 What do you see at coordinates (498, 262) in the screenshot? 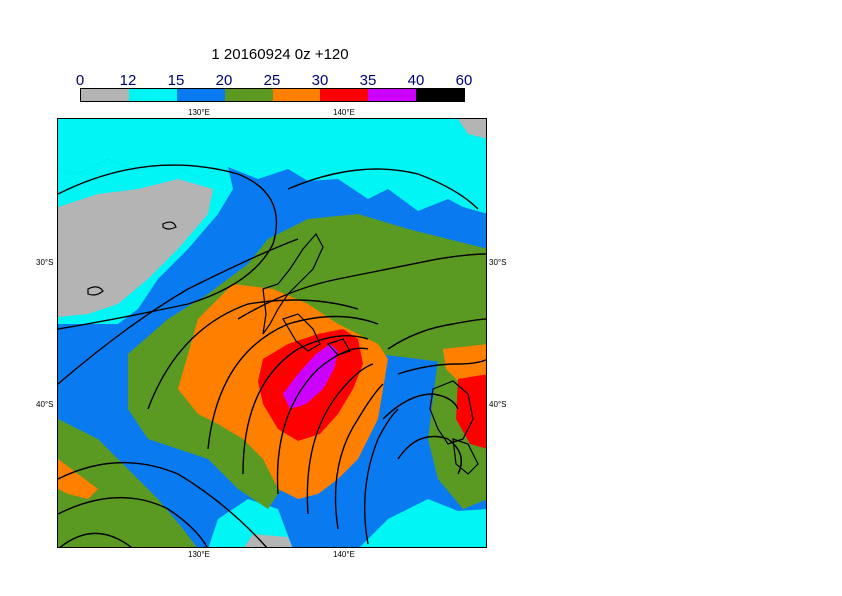
I see `right-lat-label: 30°S` at bounding box center [498, 262].